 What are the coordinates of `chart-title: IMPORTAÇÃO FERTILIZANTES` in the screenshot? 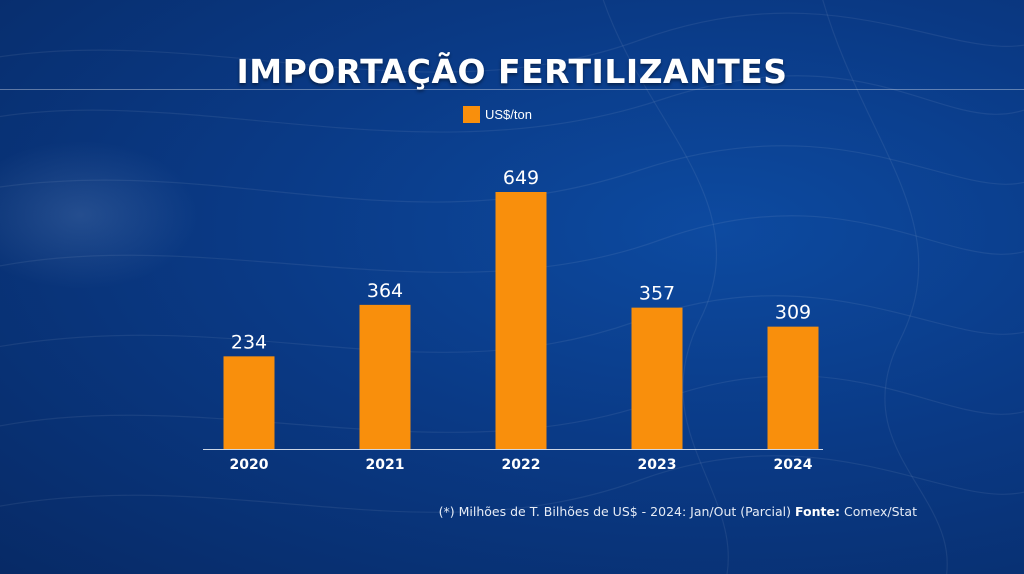 It's located at (512, 71).